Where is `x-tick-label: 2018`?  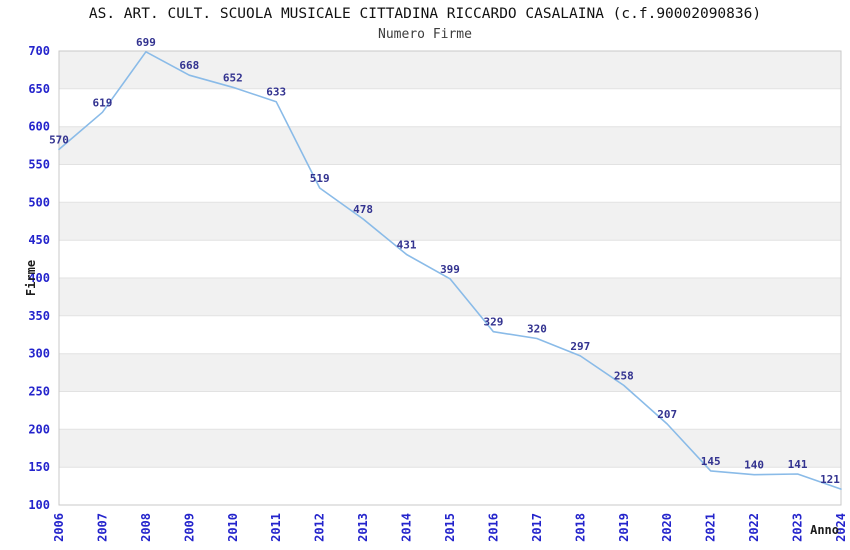 x-tick-label: 2018 is located at coordinates (580, 527).